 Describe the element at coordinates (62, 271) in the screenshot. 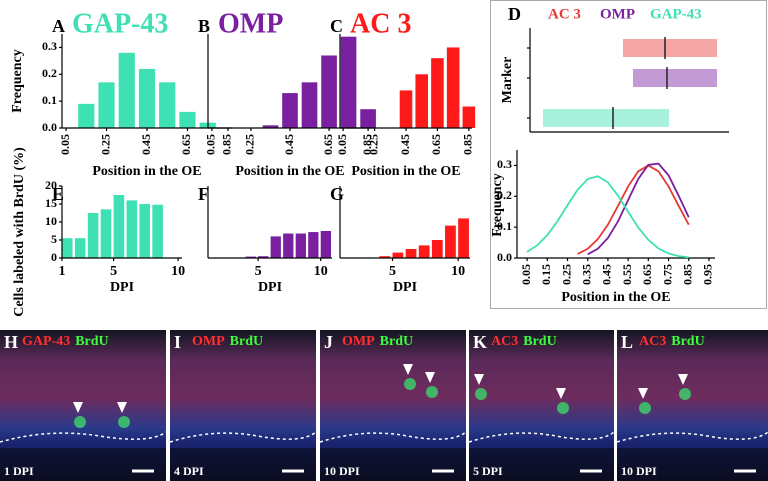

I see `x-tick-label: 1` at that location.